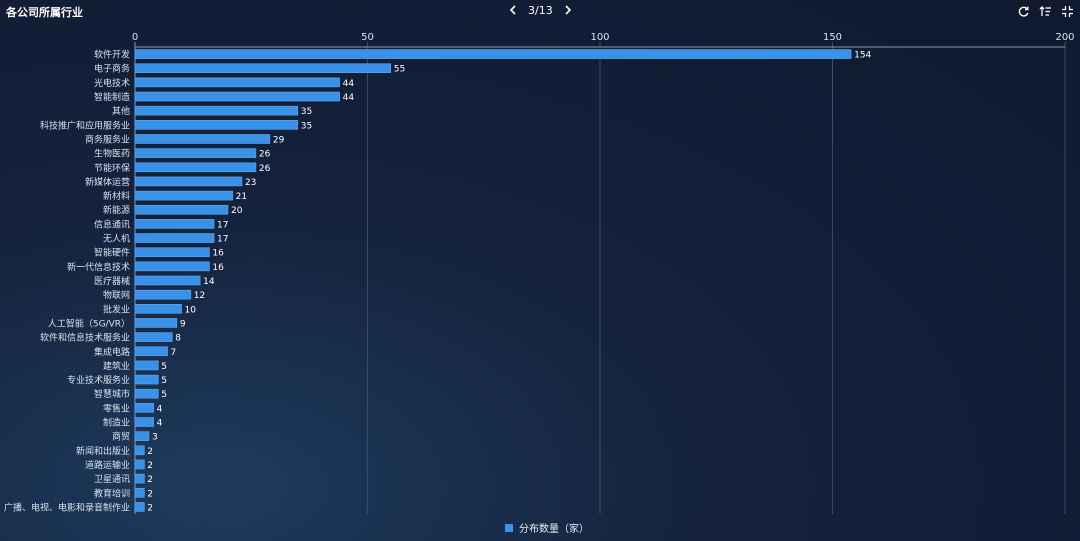 This screenshot has height=541, width=1080. What do you see at coordinates (599, 37) in the screenshot?
I see `x-tick-label: 100` at bounding box center [599, 37].